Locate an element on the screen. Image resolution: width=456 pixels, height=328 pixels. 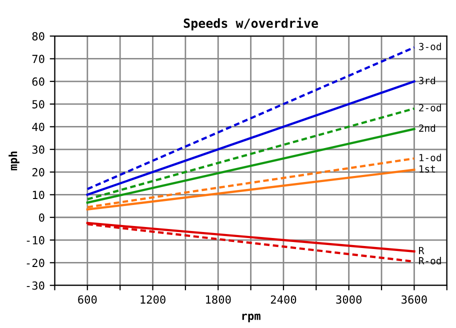
y-tick-label: 40 is located at coordinates (38, 127).